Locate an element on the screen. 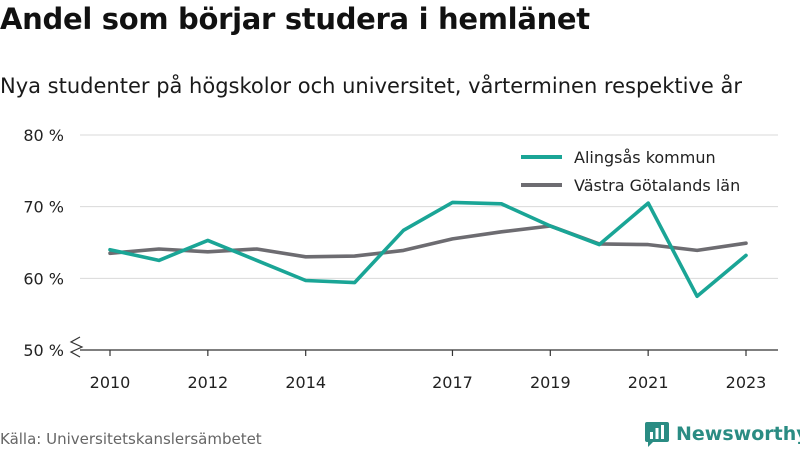 The height and width of the screenshot is (450, 800). brand-logo: Newsworthy is located at coordinates (722, 434).